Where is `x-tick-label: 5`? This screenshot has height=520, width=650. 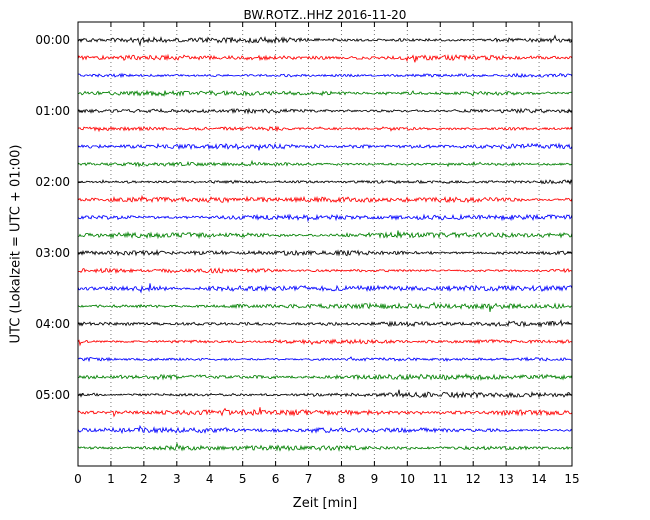 x-tick-label: 5 is located at coordinates (242, 479).